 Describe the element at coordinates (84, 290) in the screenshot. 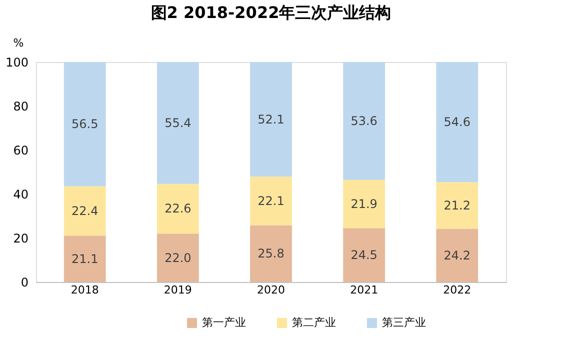

I see `x-tick-label: 2018` at that location.